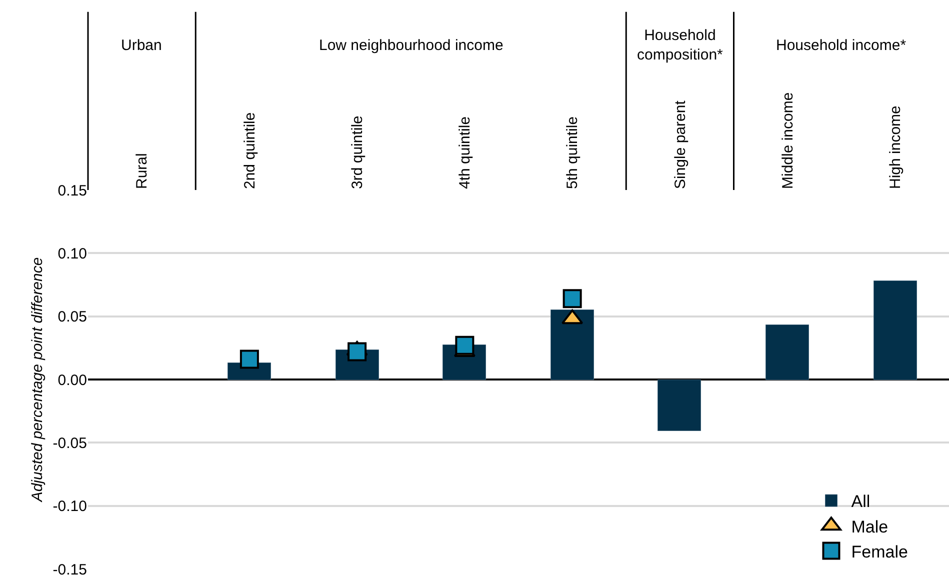 This screenshot has height=583, width=949. I want to click on x-tick-label: 2nd quintile, so click(249, 150).